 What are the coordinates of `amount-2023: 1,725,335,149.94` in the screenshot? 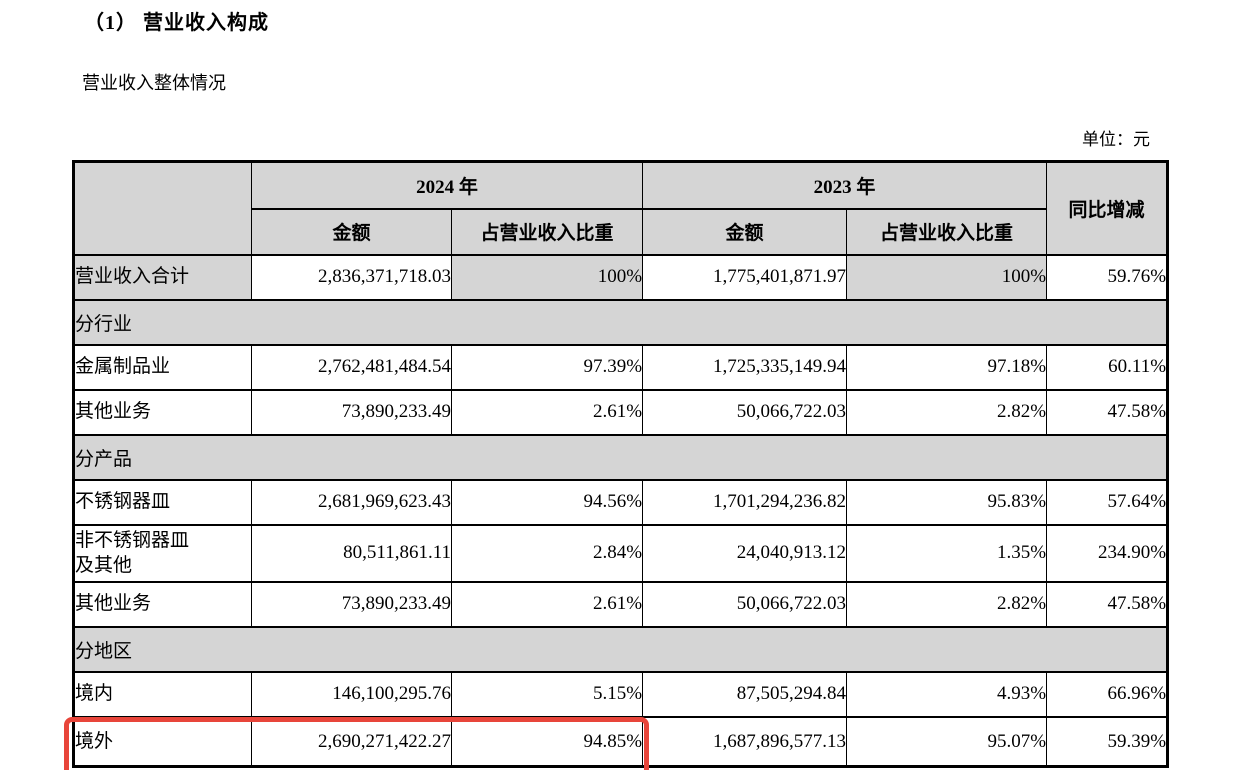 It's located at (745, 367).